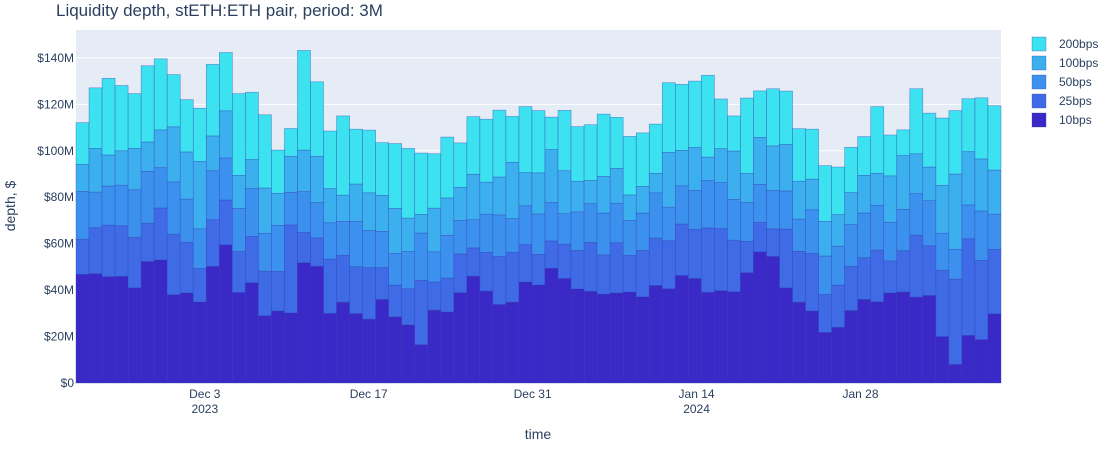 The image size is (1120, 450). I want to click on legend-item-200bps: 200bps, so click(1064, 44).